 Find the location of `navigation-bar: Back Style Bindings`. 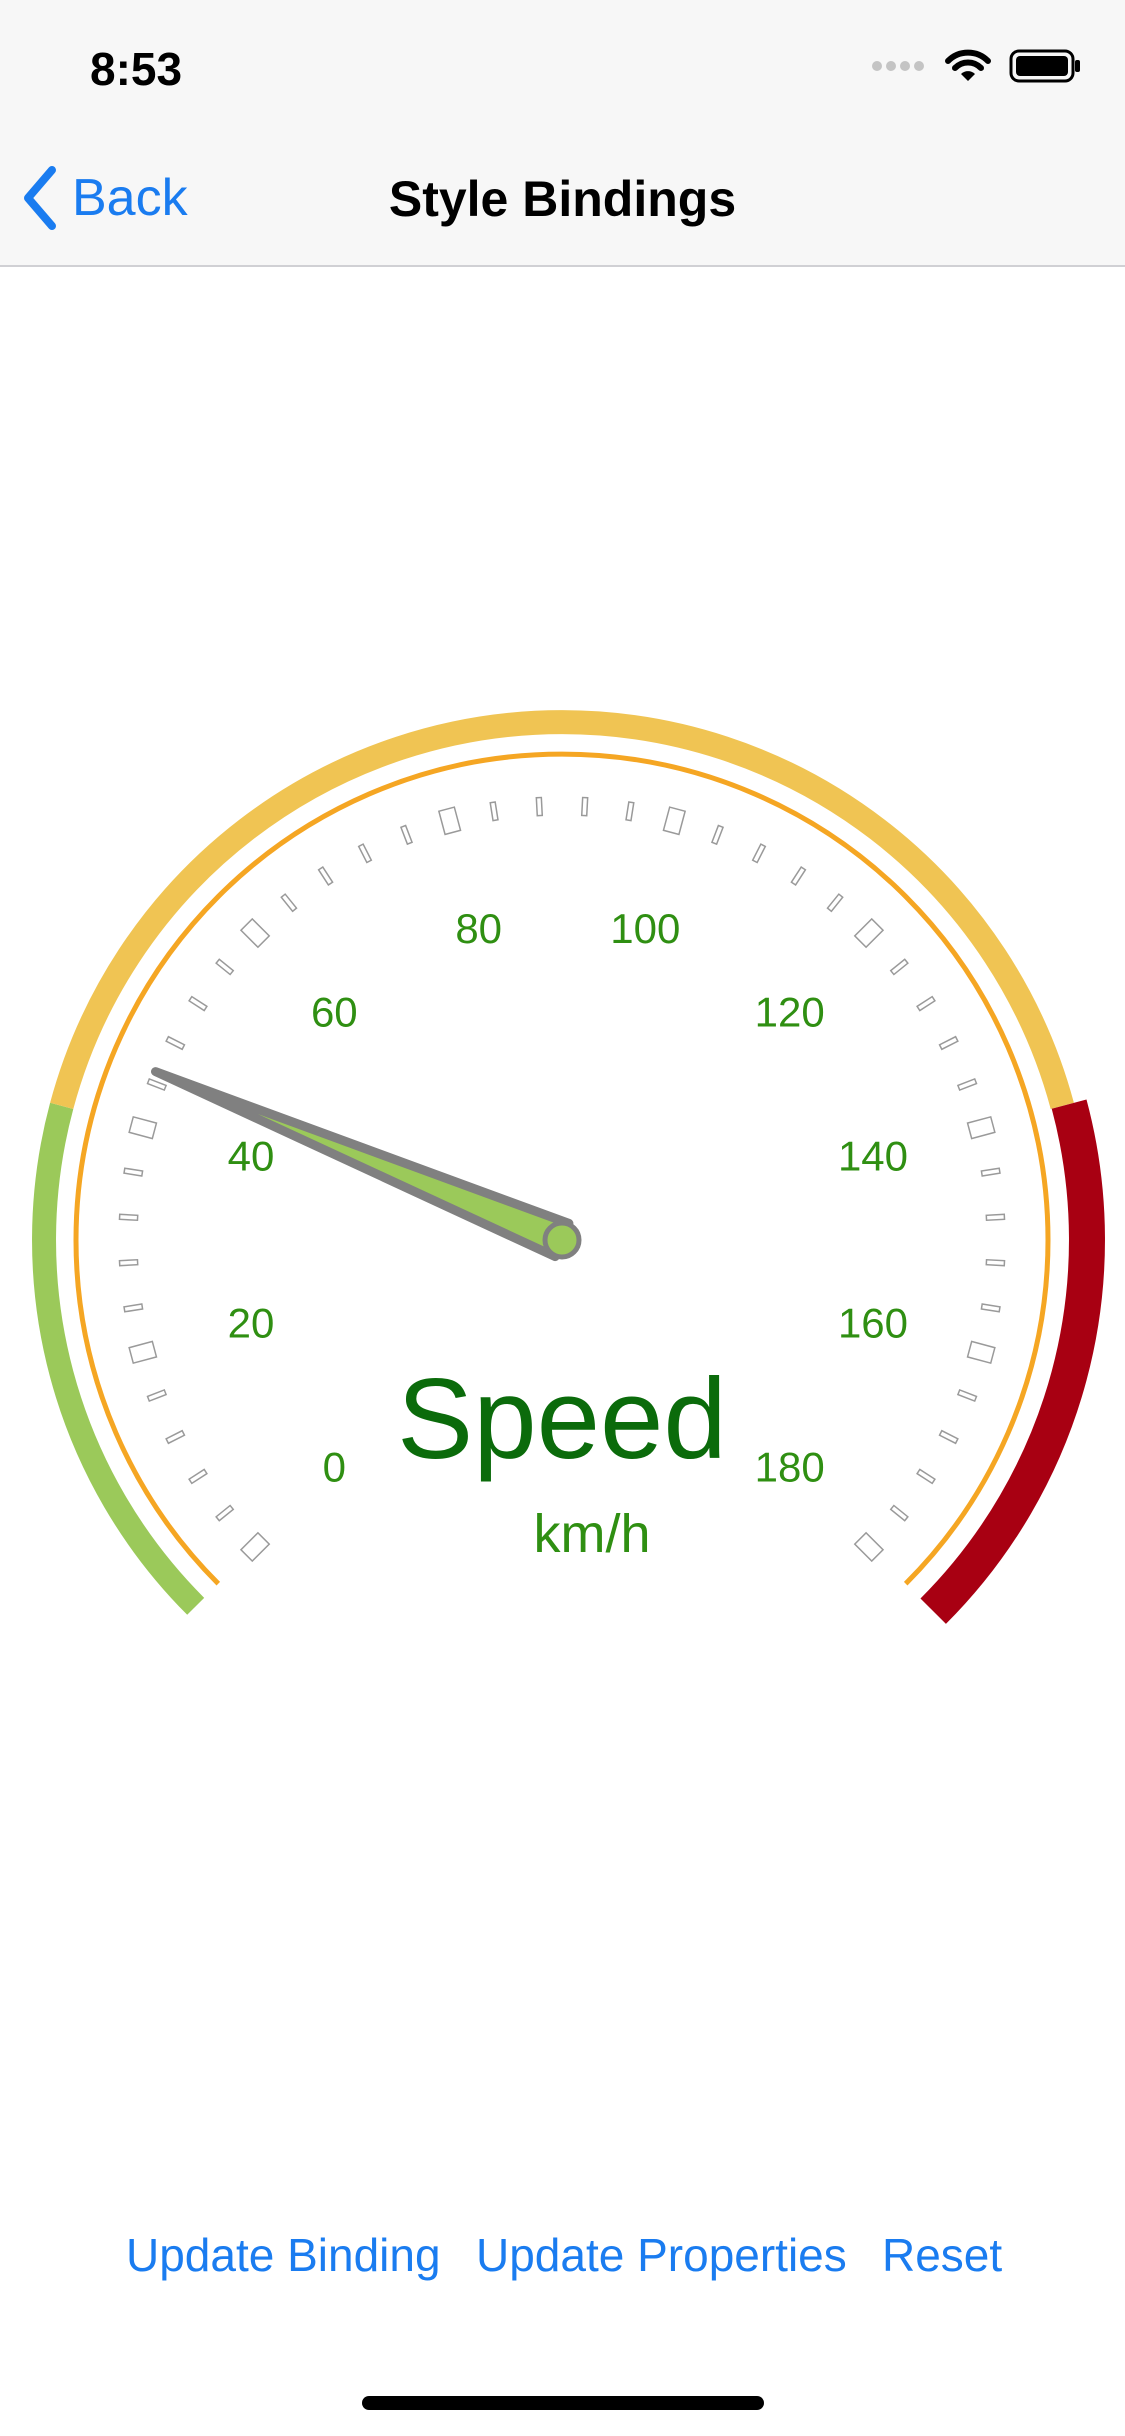

navigation-bar: Back Style Bindings is located at coordinates (562, 199).